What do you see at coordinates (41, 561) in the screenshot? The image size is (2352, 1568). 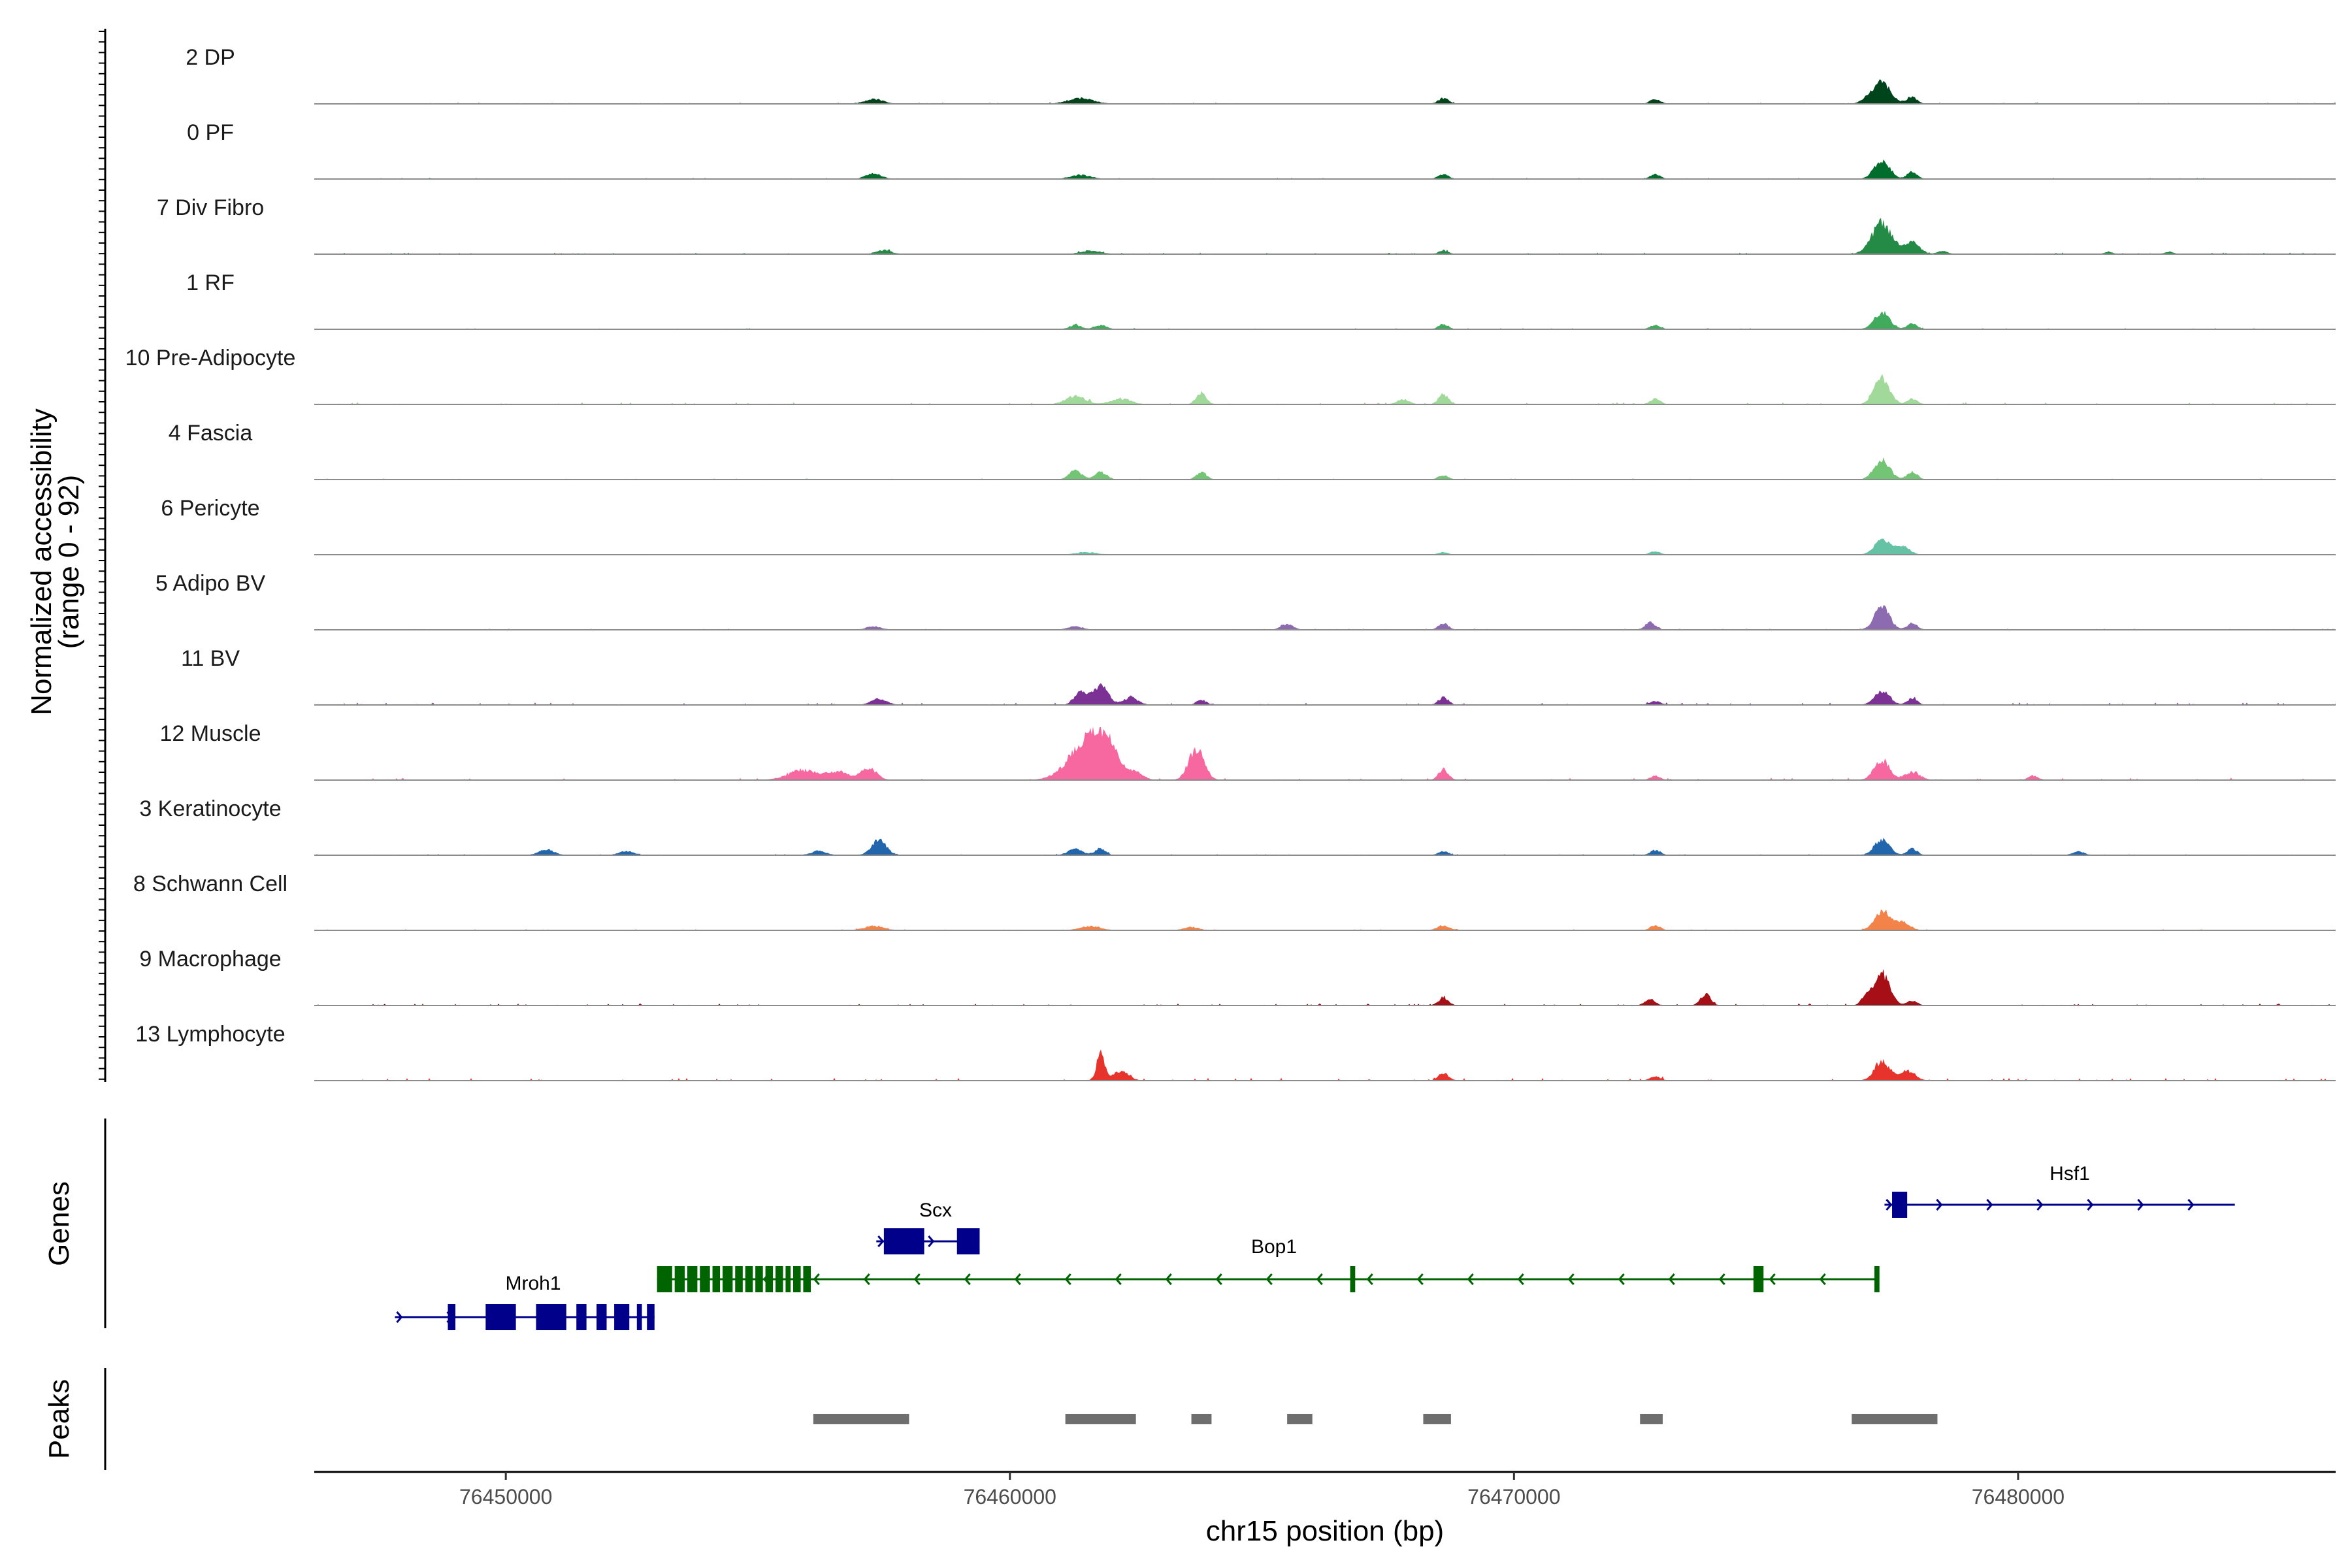 I see `y-axis-title-line1: Normalized accessibility` at bounding box center [41, 561].